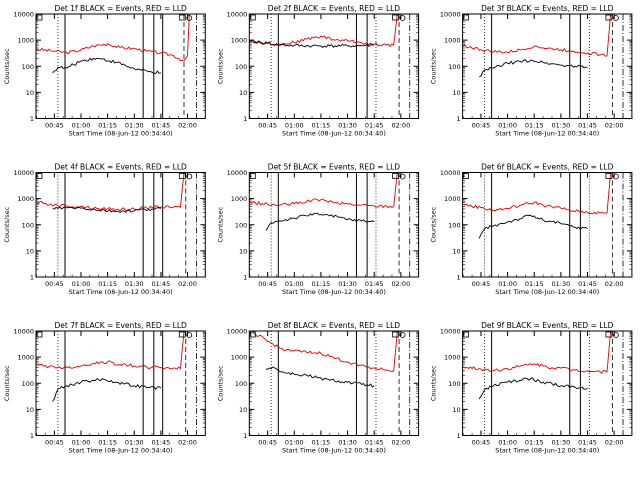 The image size is (640, 480). What do you see at coordinates (121, 8) in the screenshot?
I see `chart-title: Det 1f BLACK = Events, RED = LLD` at bounding box center [121, 8].